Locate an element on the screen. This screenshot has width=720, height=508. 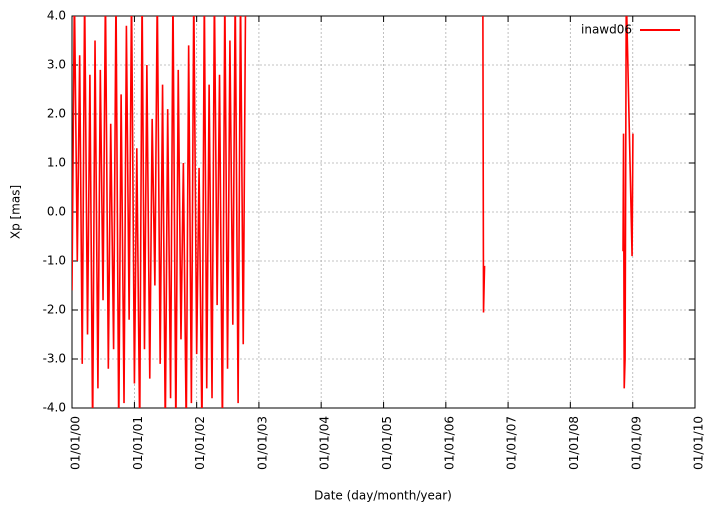
y-tick-label: 4.0 is located at coordinates (56, 16).